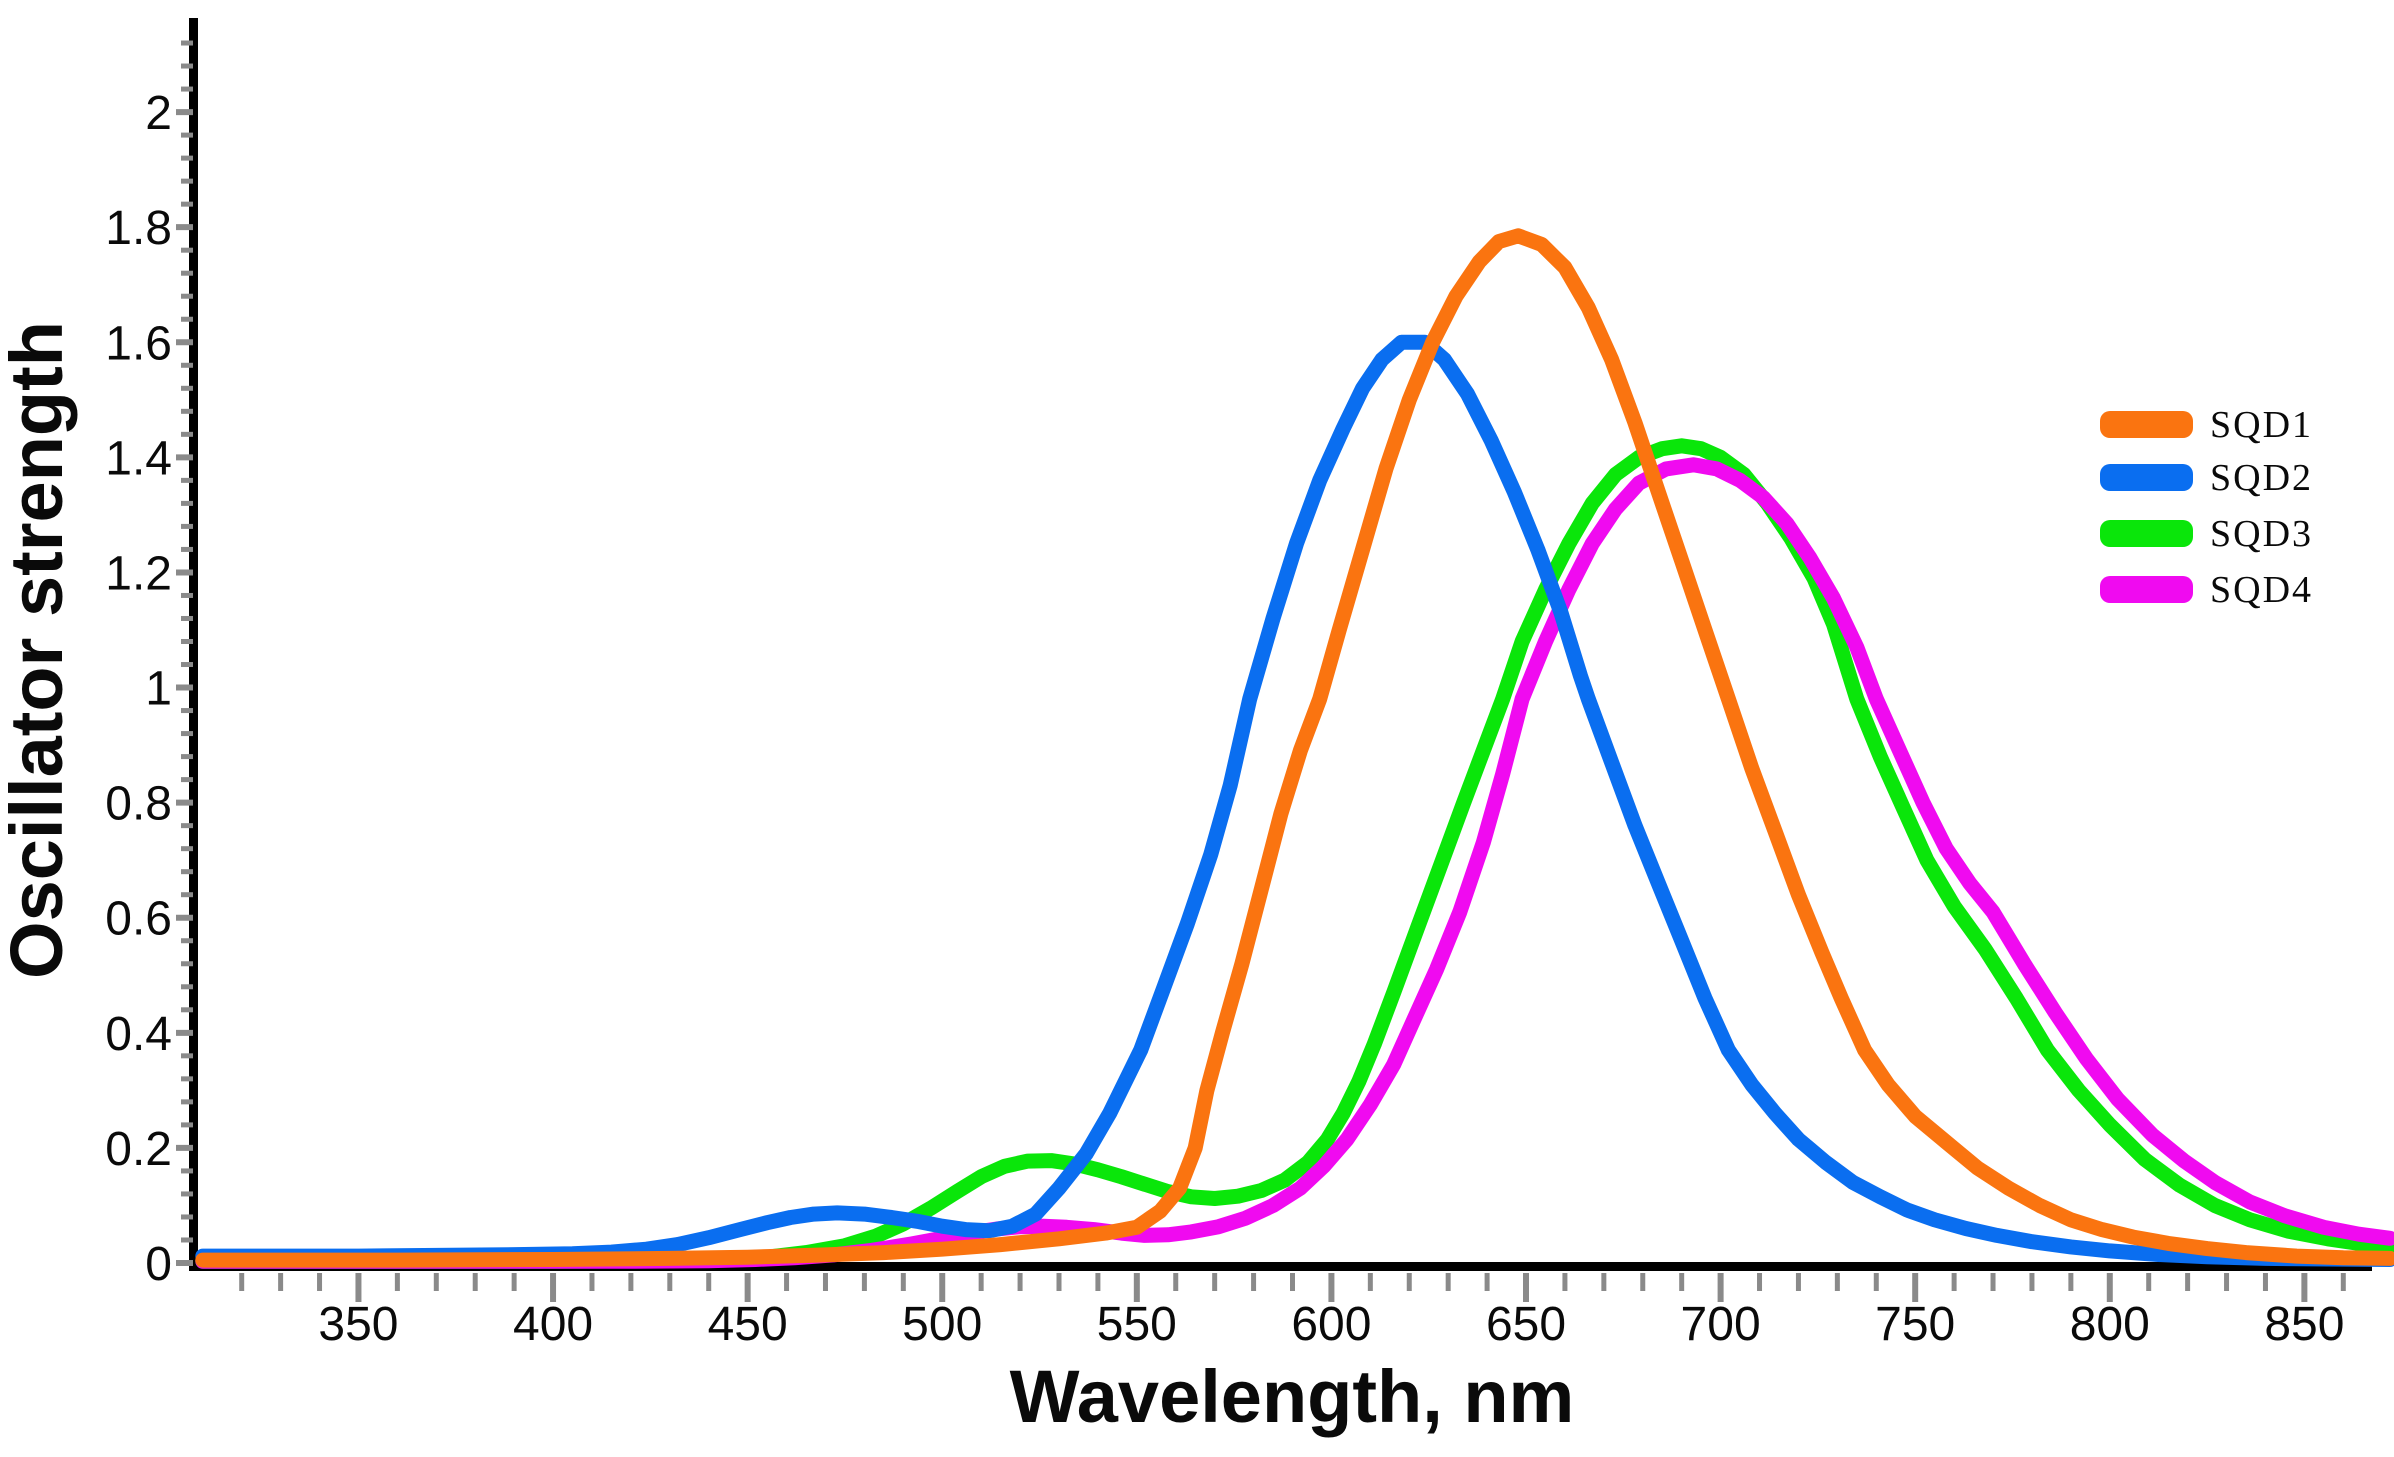 The height and width of the screenshot is (1457, 2394). What do you see at coordinates (1280, 1266) in the screenshot?
I see `x-axis-line` at bounding box center [1280, 1266].